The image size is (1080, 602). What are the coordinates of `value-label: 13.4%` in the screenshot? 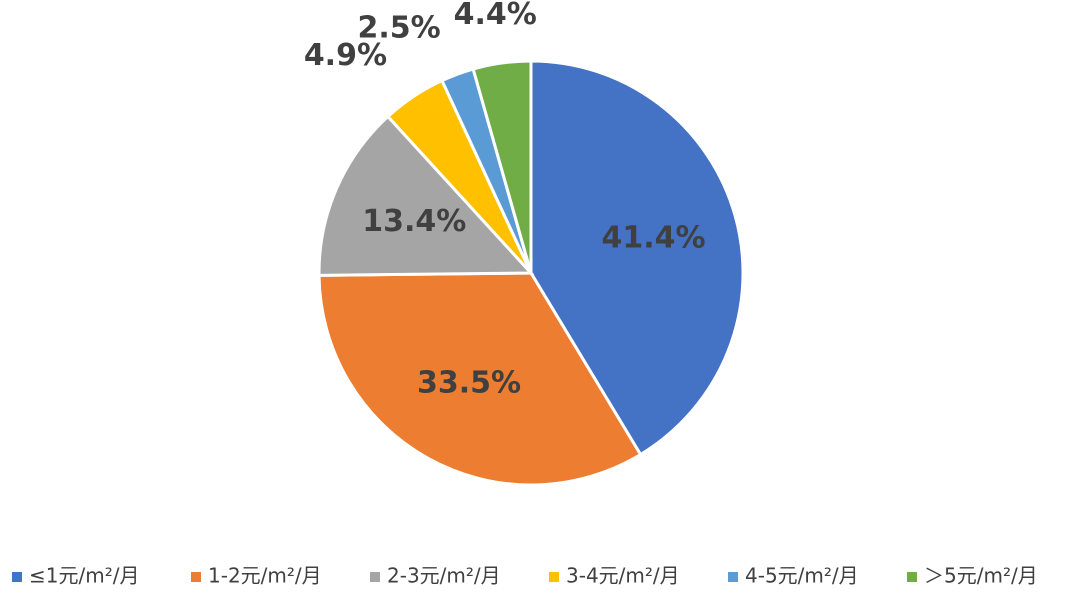 It's located at (414, 221).